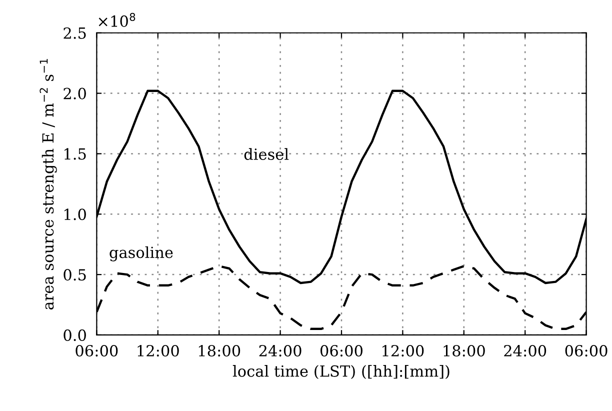 The width and height of the screenshot is (612, 411). What do you see at coordinates (75, 94) in the screenshot?
I see `y-tick-label: 2.0` at bounding box center [75, 94].